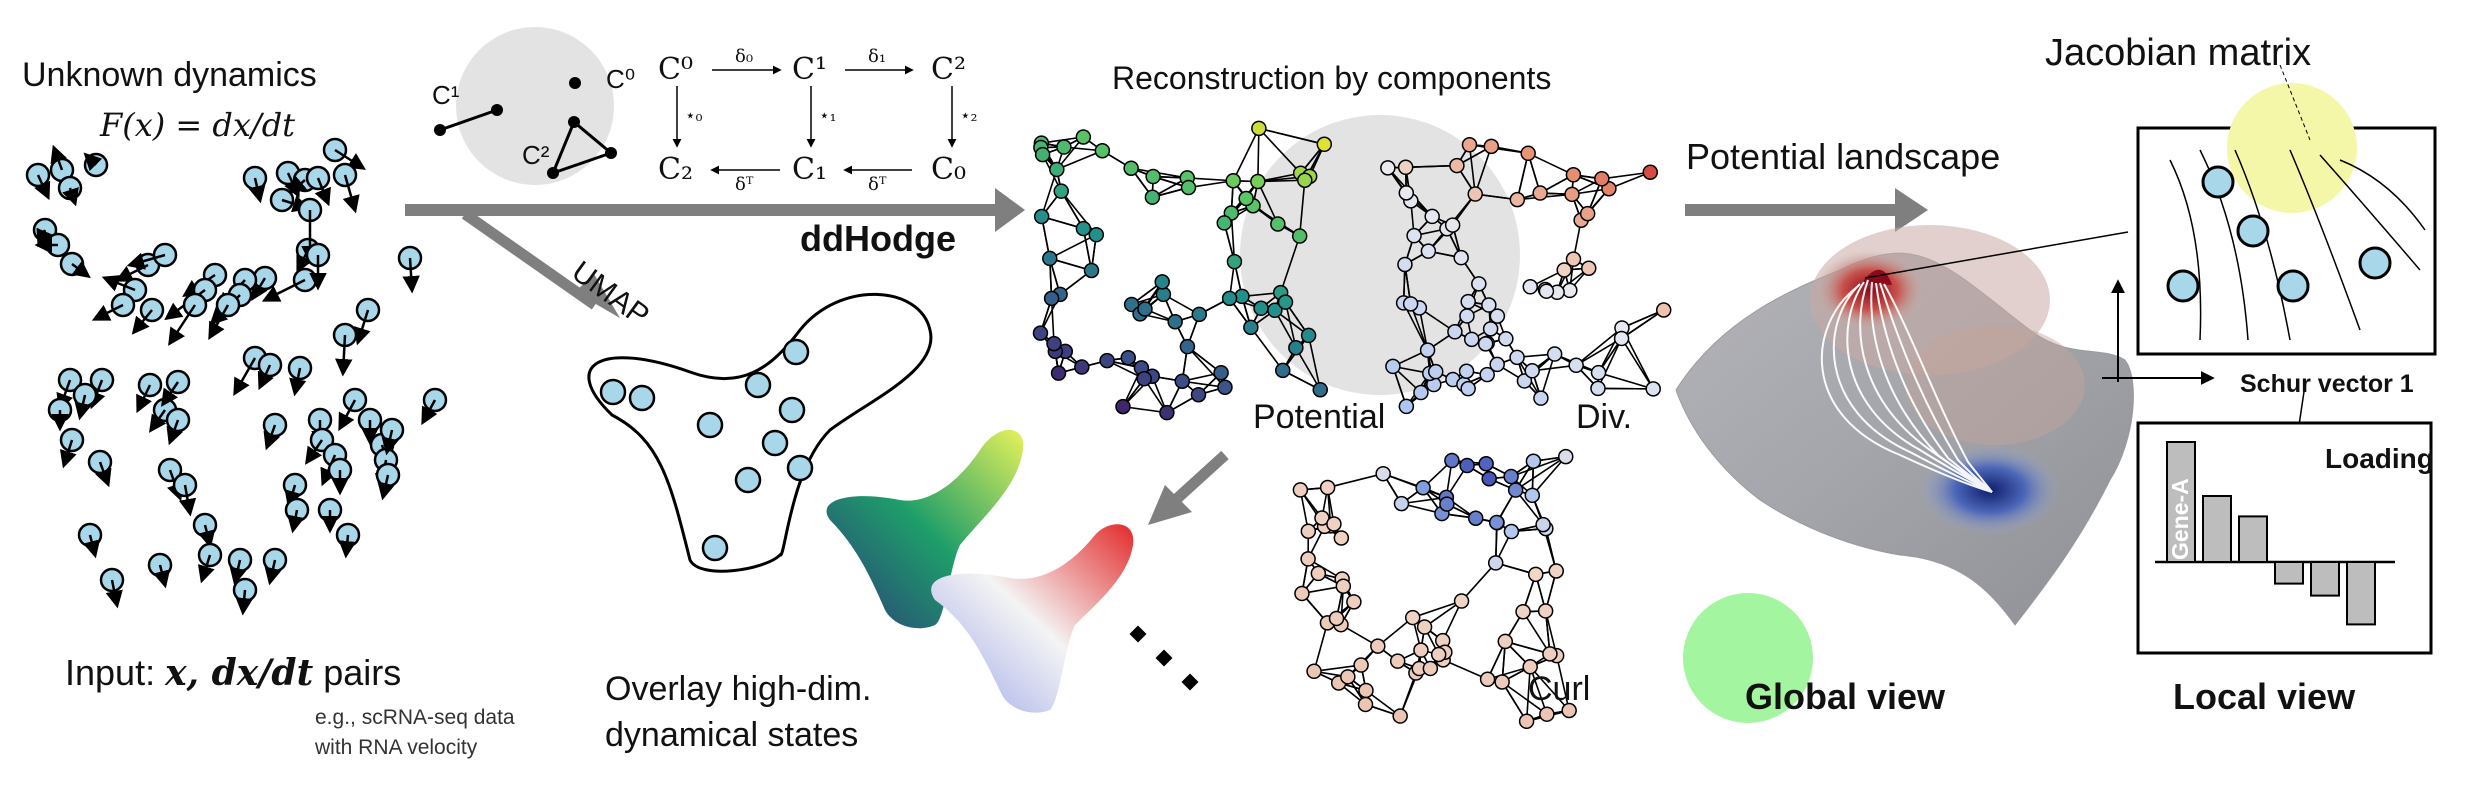  Describe the element at coordinates (535, 106) in the screenshot. I see `simplicial-disk` at that location.